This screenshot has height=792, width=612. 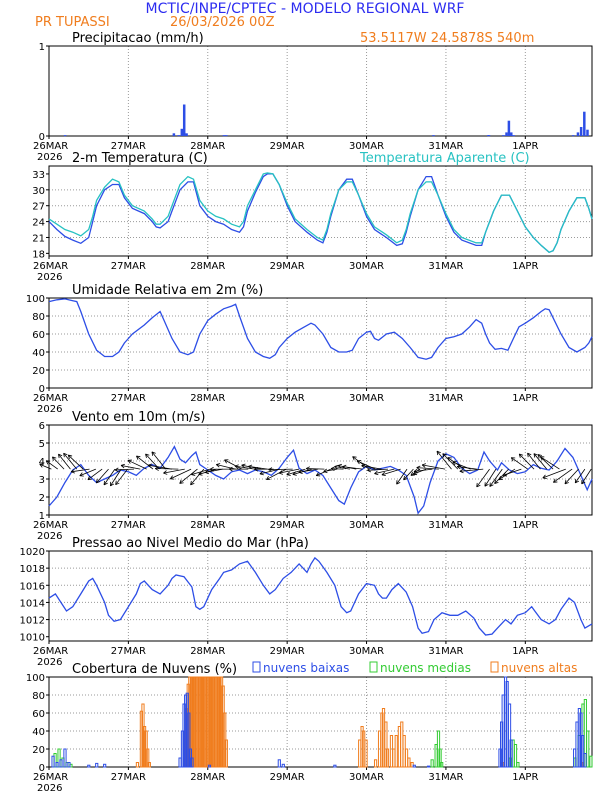 What do you see at coordinates (588, 749) in the screenshot?
I see `cloud-mid-bar` at bounding box center [588, 749].